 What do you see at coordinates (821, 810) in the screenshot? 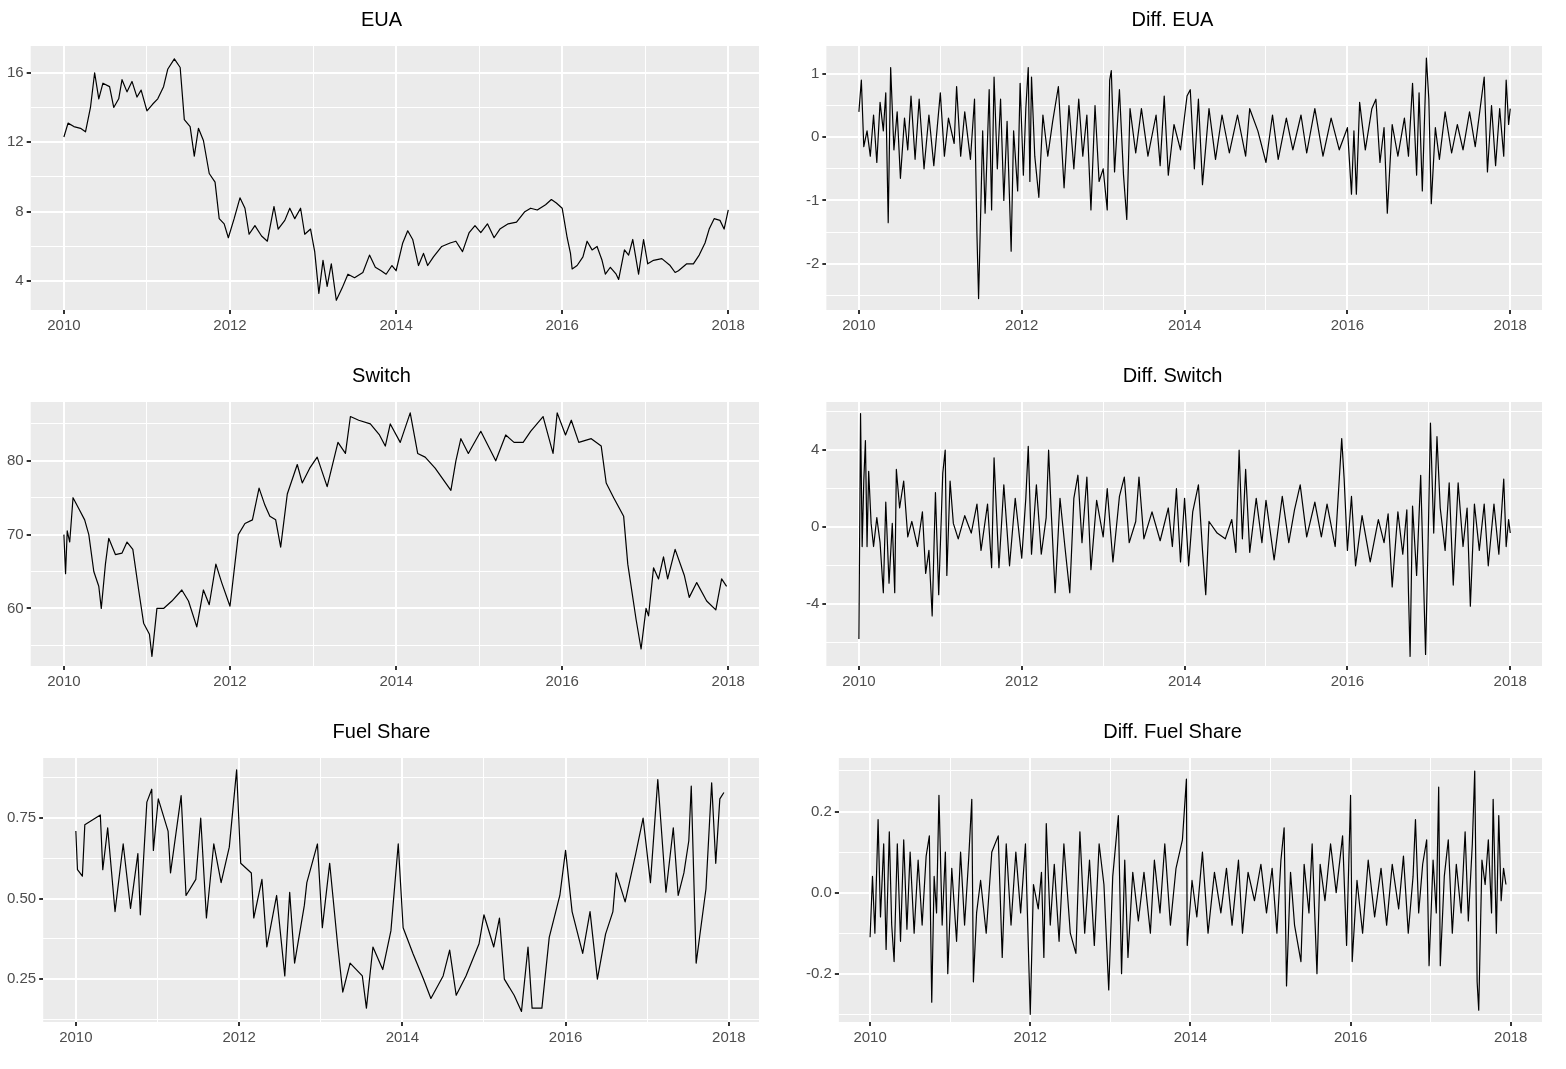
I see `y-tick-label: 0.2` at bounding box center [821, 810].